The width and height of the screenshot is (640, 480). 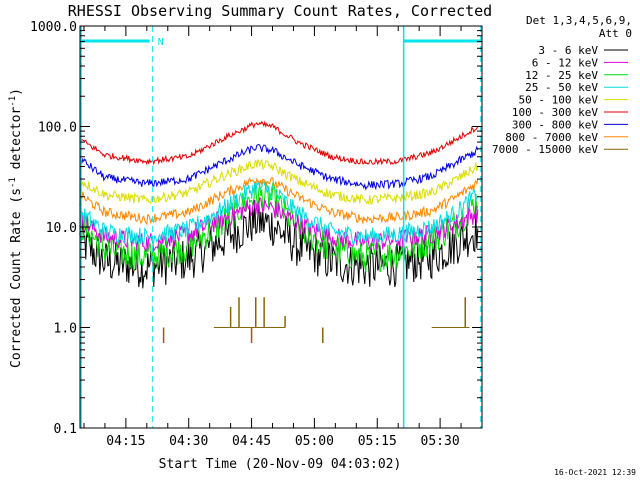 I want to click on series-line-300-800keV, so click(x=279, y=167).